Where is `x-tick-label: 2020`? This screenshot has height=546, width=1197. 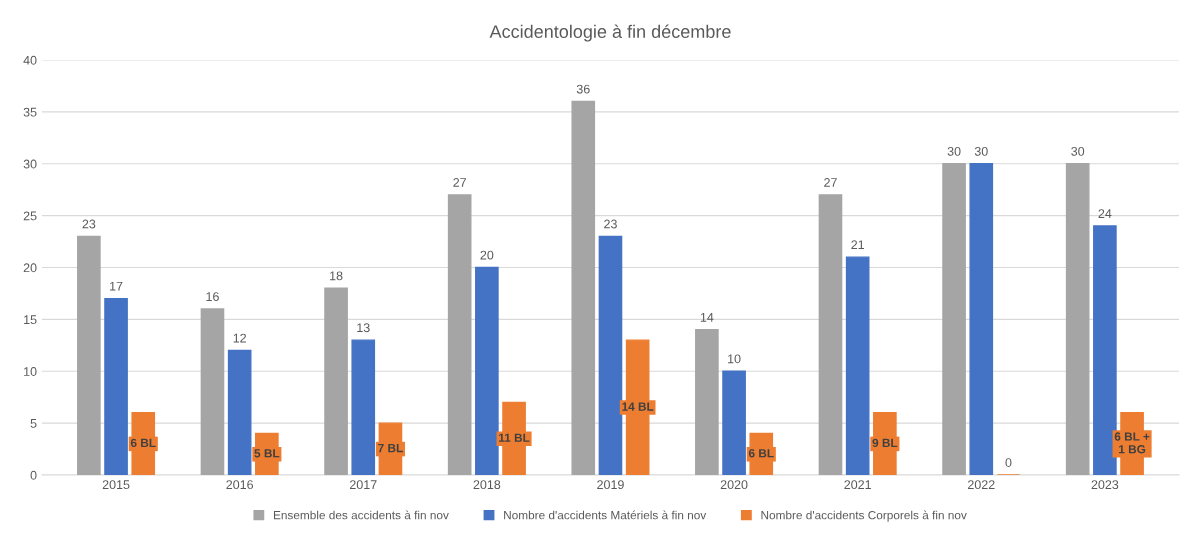
x-tick-label: 2020 is located at coordinates (734, 485).